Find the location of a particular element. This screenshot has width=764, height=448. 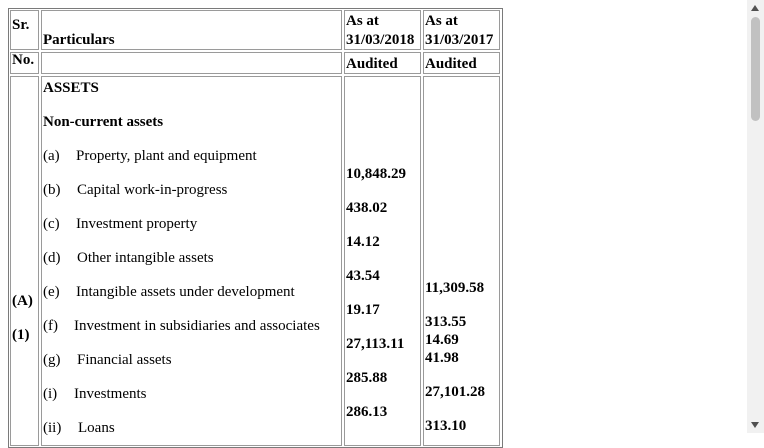

status-col1: Audited is located at coordinates (372, 64).